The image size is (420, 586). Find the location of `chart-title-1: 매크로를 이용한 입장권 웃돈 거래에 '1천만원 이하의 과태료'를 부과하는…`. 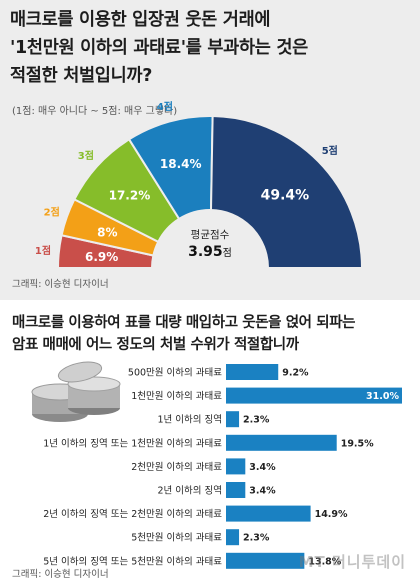

chart-title-1: 매크로를 이용한 입장권 웃돈 거래에 '1천만원 이하의 과태료'를 부과하는… is located at coordinates (210, 48).